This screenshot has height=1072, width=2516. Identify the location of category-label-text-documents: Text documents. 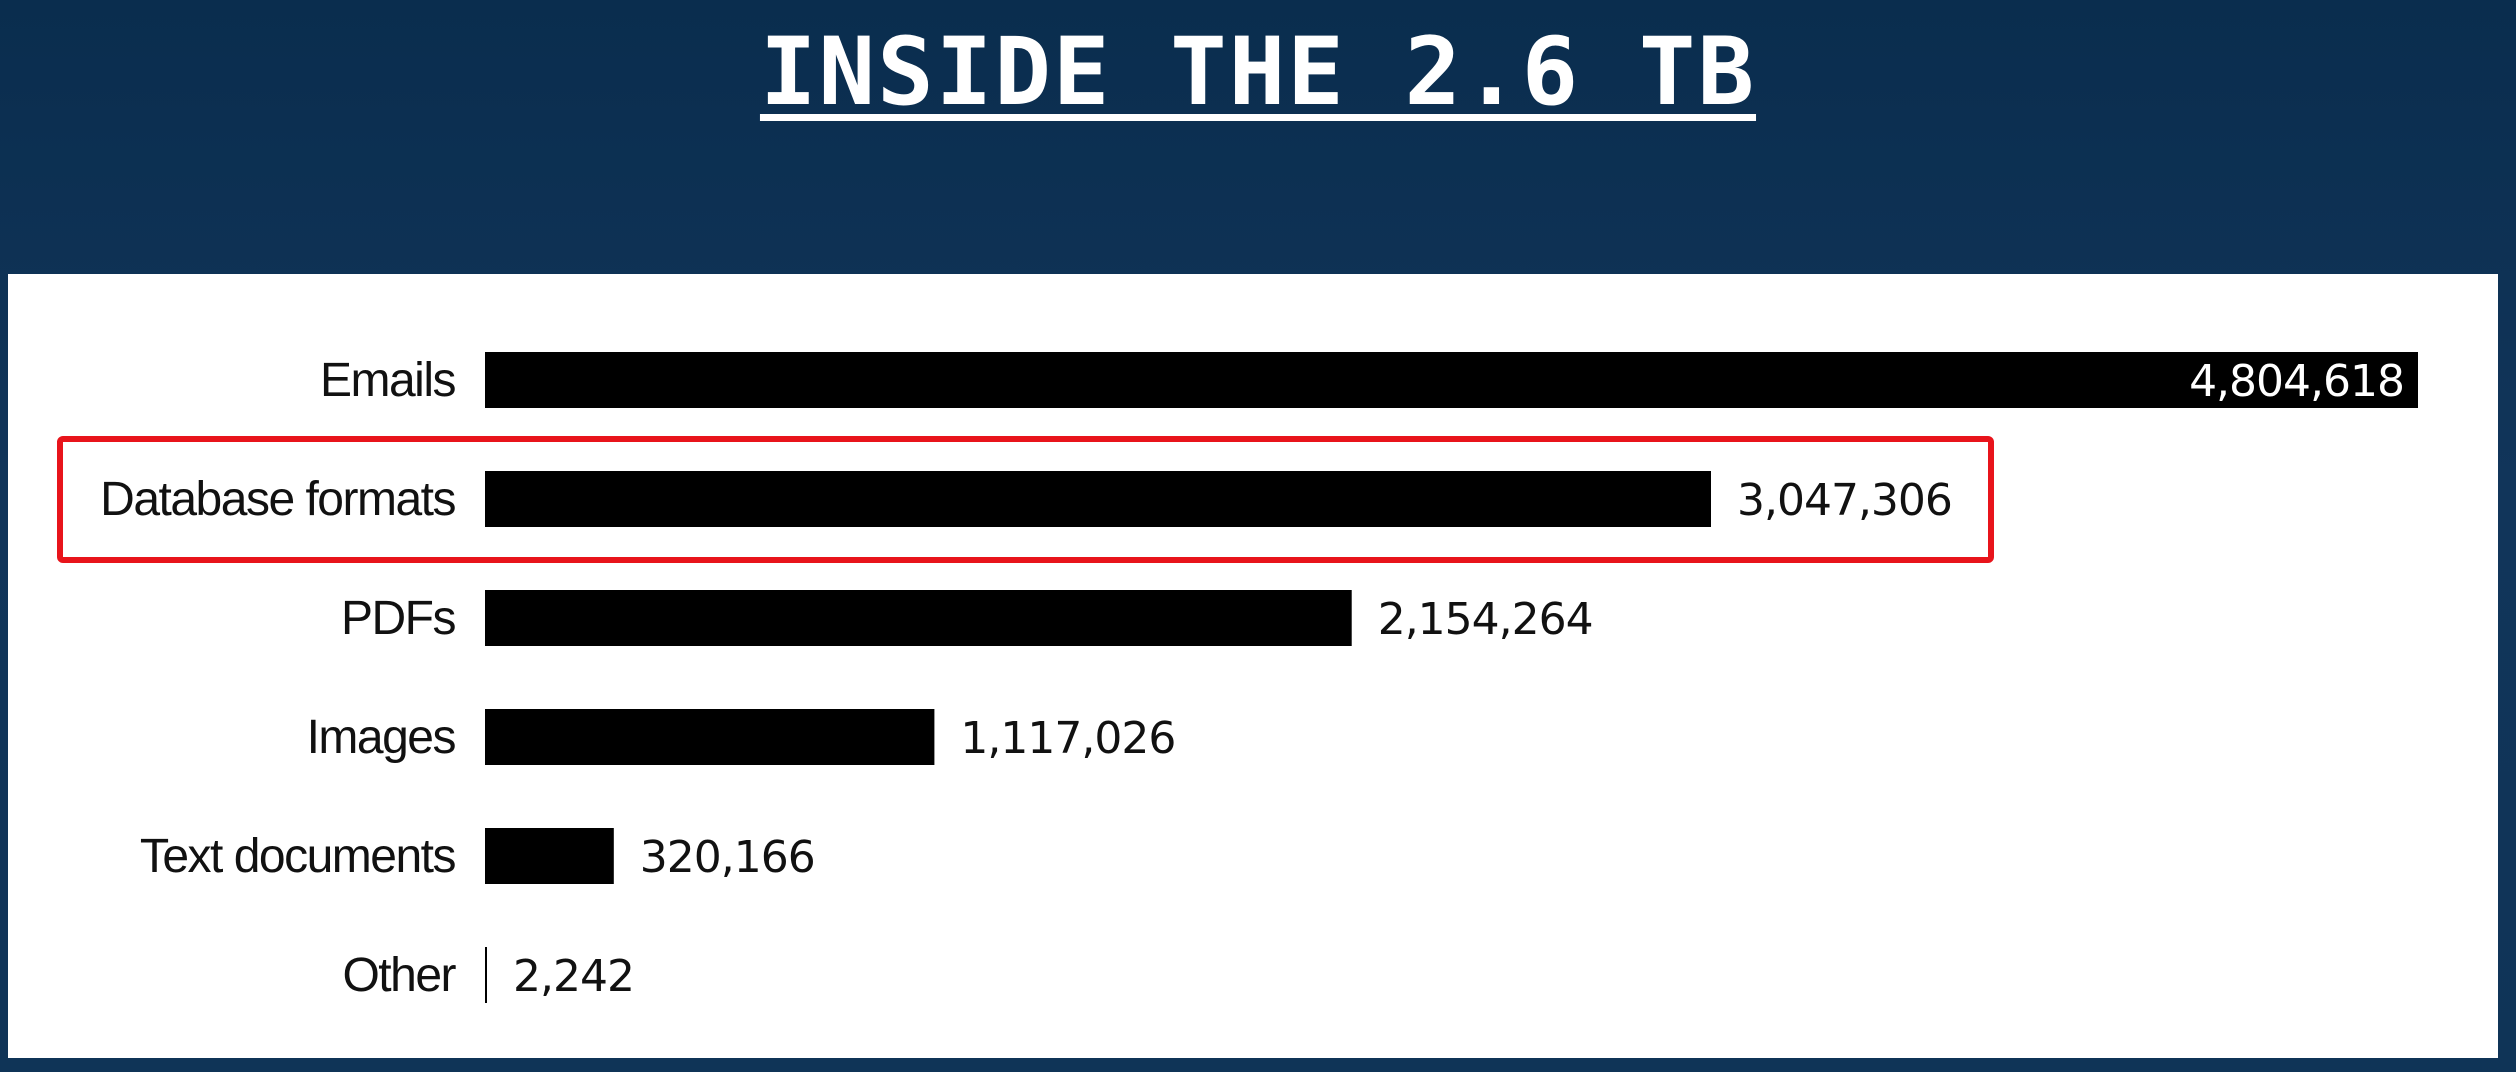
(298, 856).